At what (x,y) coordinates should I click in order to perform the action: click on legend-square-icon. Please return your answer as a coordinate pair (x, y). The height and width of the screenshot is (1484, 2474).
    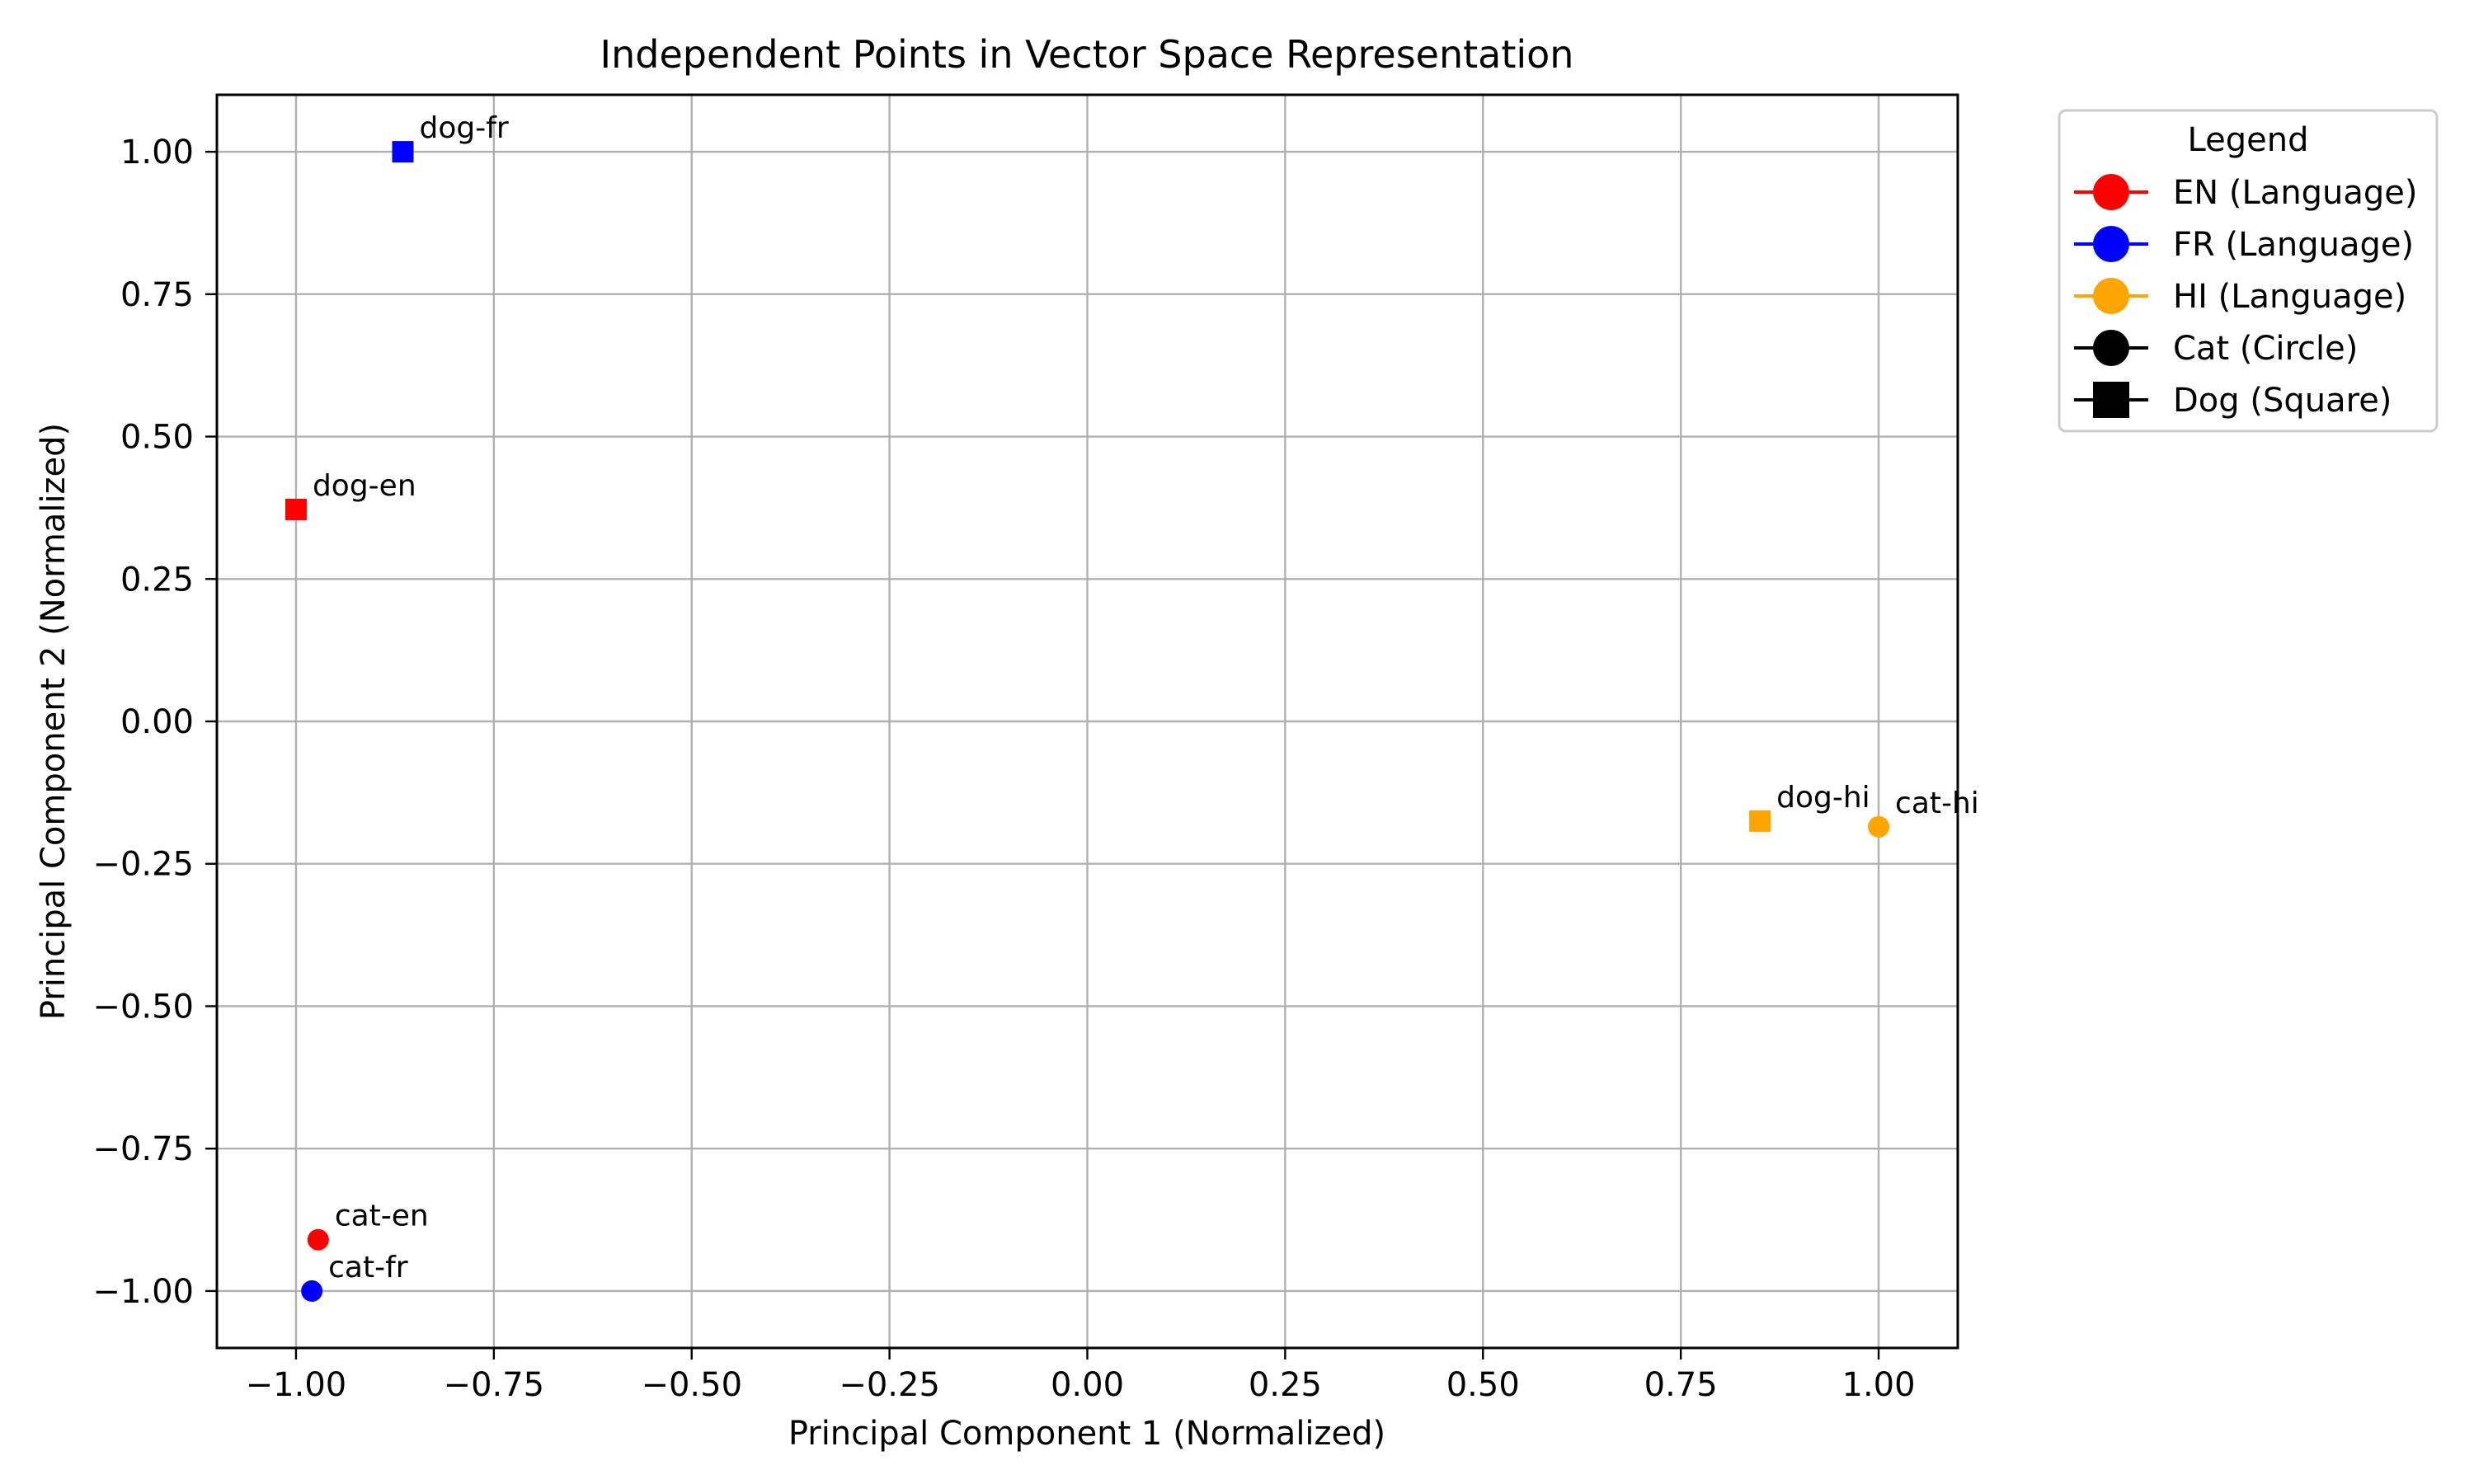
    Looking at the image, I should click on (2111, 400).